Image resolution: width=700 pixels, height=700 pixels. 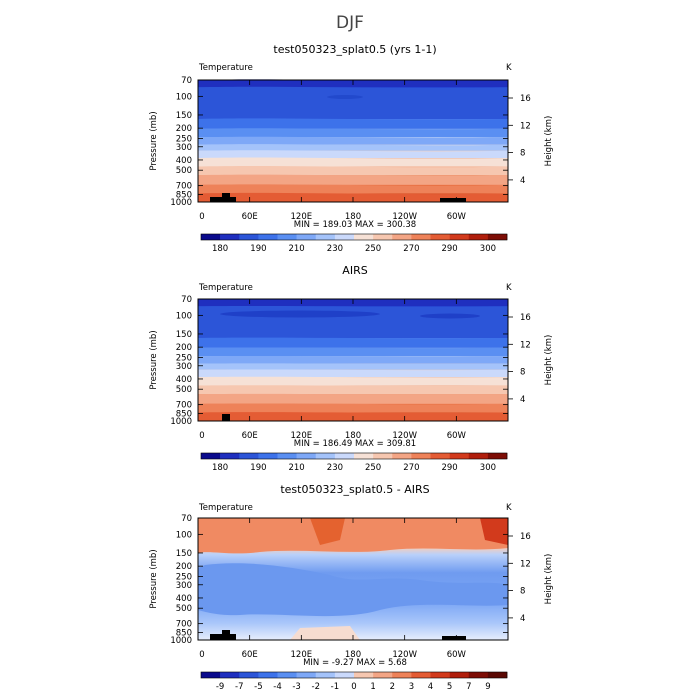 What do you see at coordinates (354, 462) in the screenshot?
I see `colorbar: 180 190 210 230 250 270 290 300` at bounding box center [354, 462].